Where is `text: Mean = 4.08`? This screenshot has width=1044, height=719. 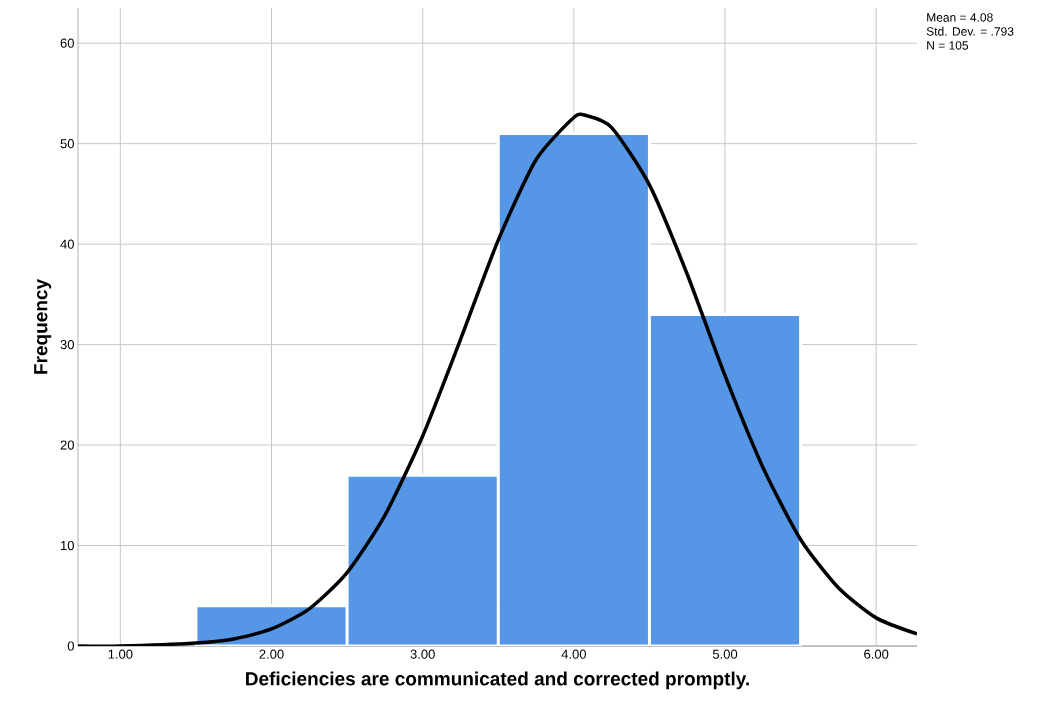
text: Mean = 4.08 is located at coordinates (960, 17).